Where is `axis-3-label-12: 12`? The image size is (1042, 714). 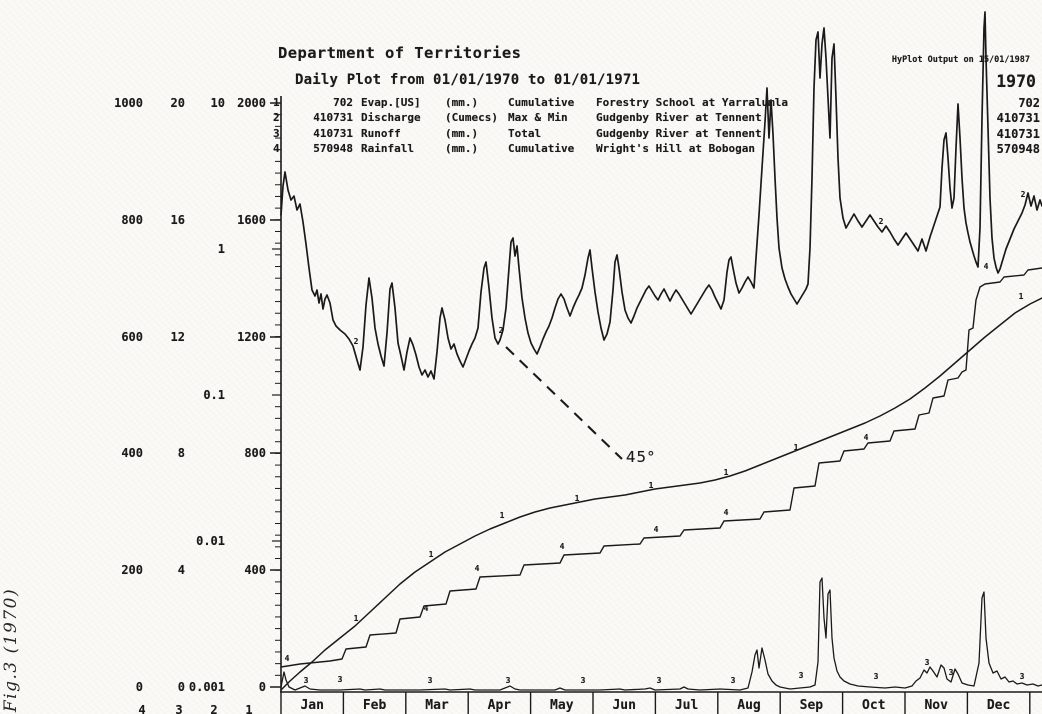 axis-3-label-12: 12 is located at coordinates (177, 337).